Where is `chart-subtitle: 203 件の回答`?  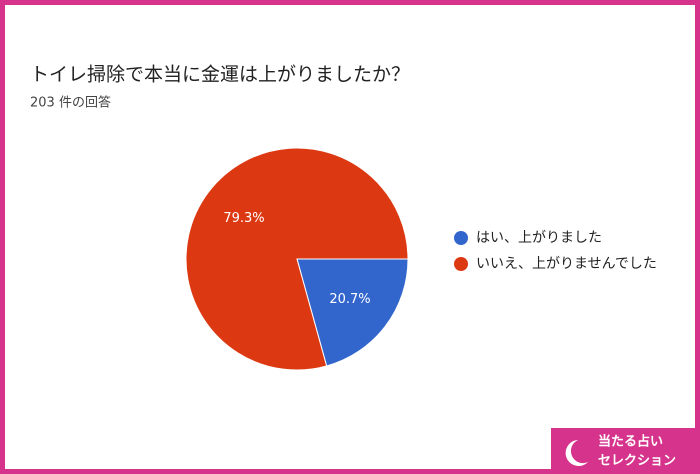
chart-subtitle: 203 件の回答 is located at coordinates (70, 103).